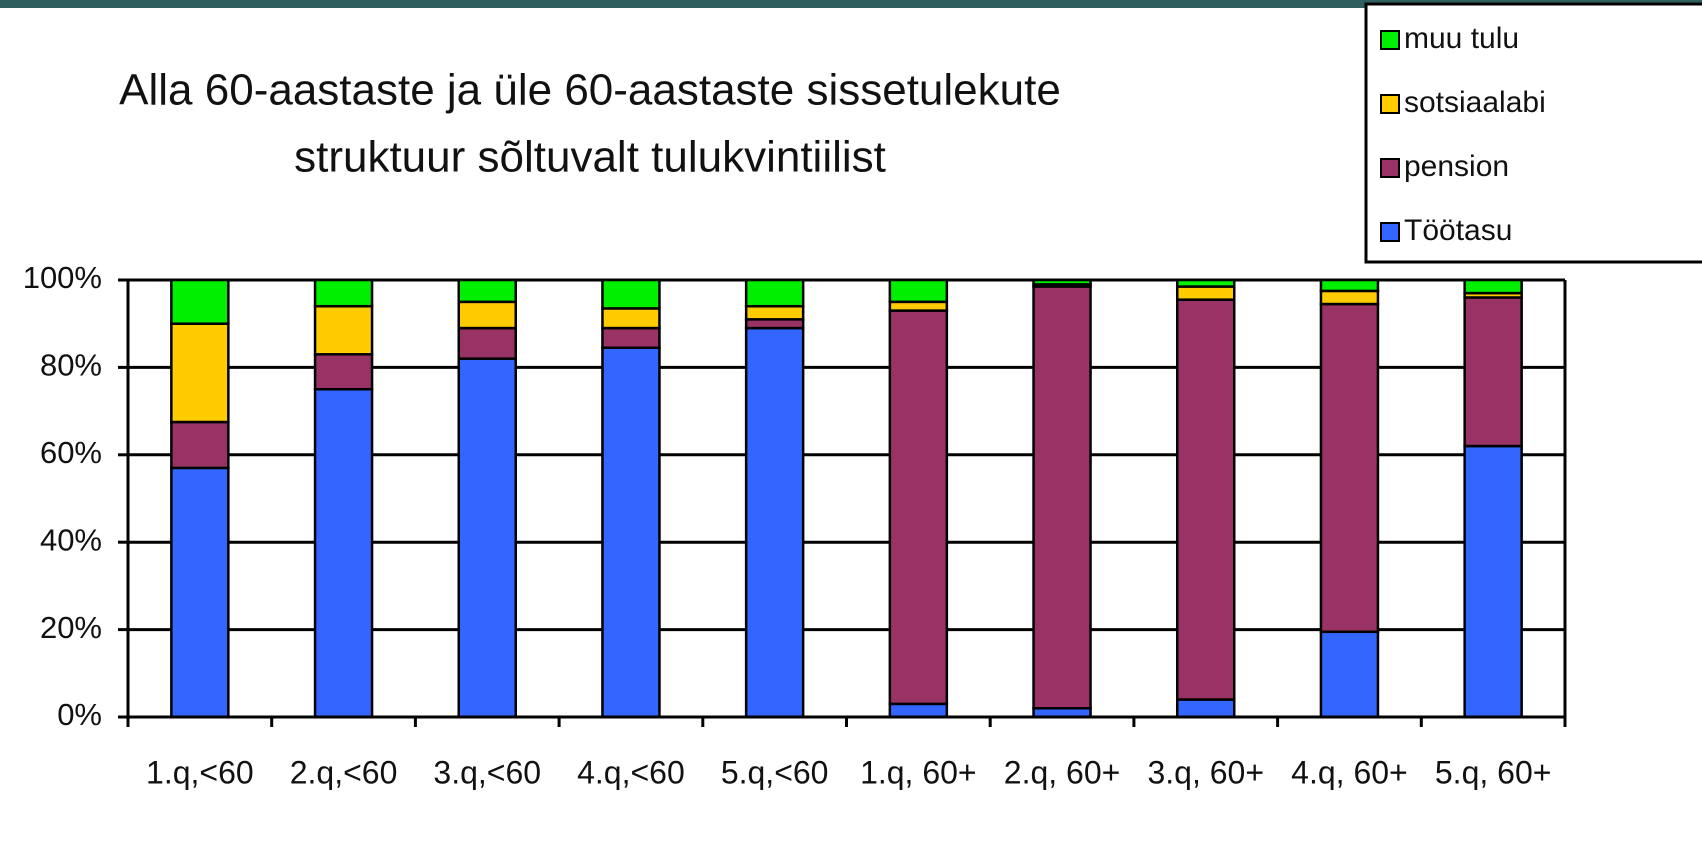  I want to click on x-tick-label: 2.q, 60+, so click(1062, 772).